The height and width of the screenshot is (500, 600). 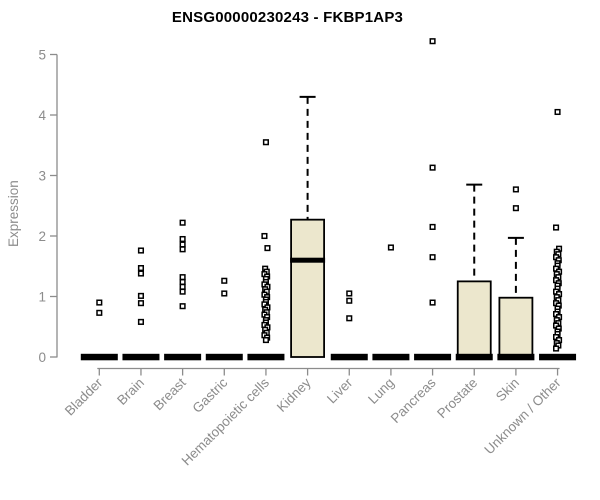 What do you see at coordinates (42, 296) in the screenshot?
I see `y-tick-label-1: 1` at bounding box center [42, 296].